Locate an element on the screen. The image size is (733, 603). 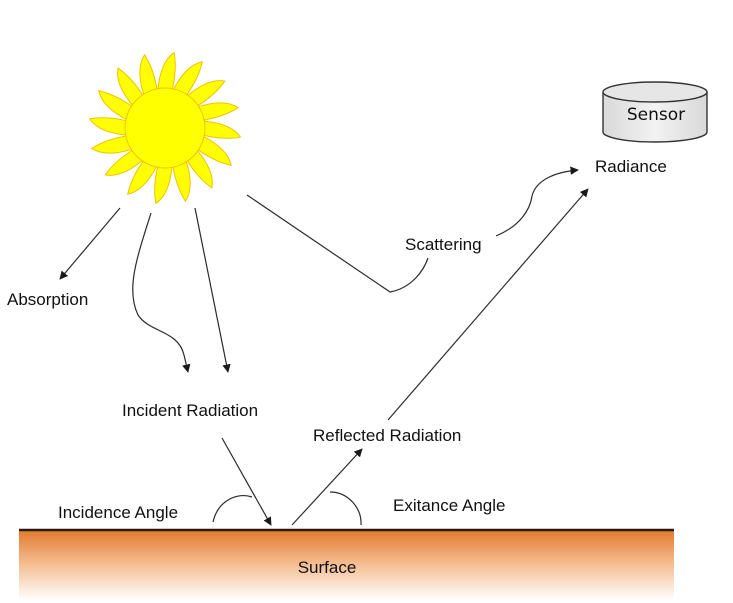
radiance-label: Radiance is located at coordinates (631, 166).